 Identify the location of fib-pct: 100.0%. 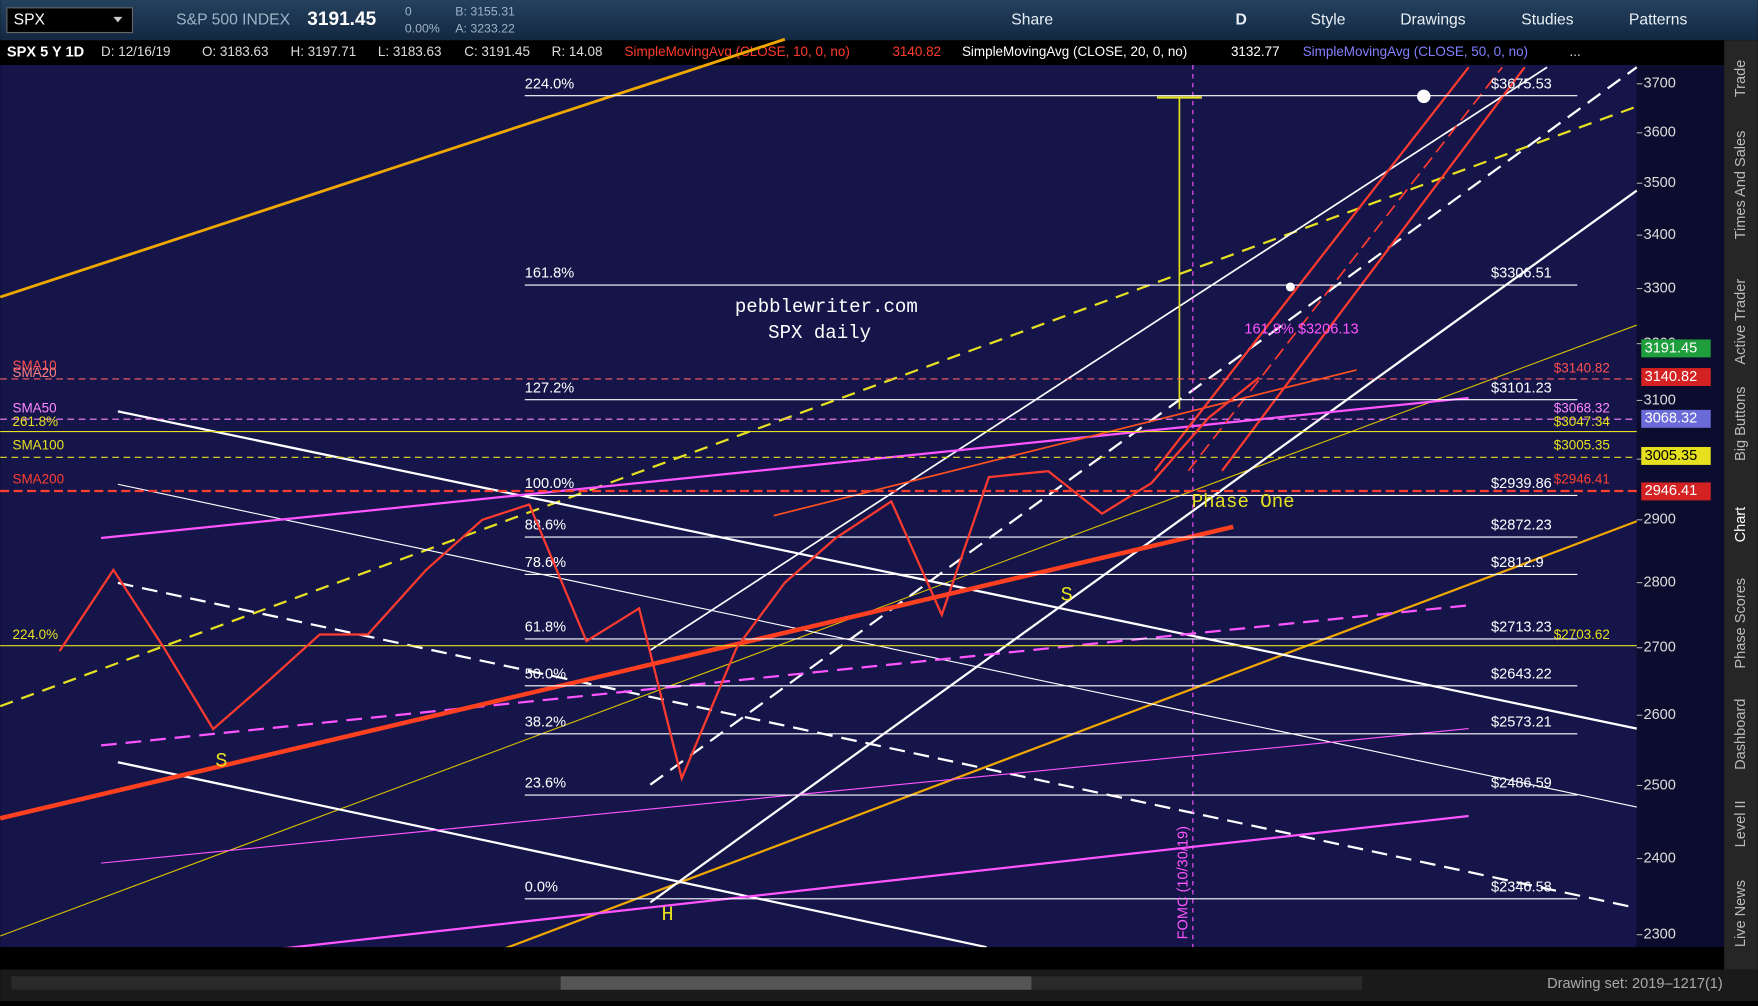
(549, 484).